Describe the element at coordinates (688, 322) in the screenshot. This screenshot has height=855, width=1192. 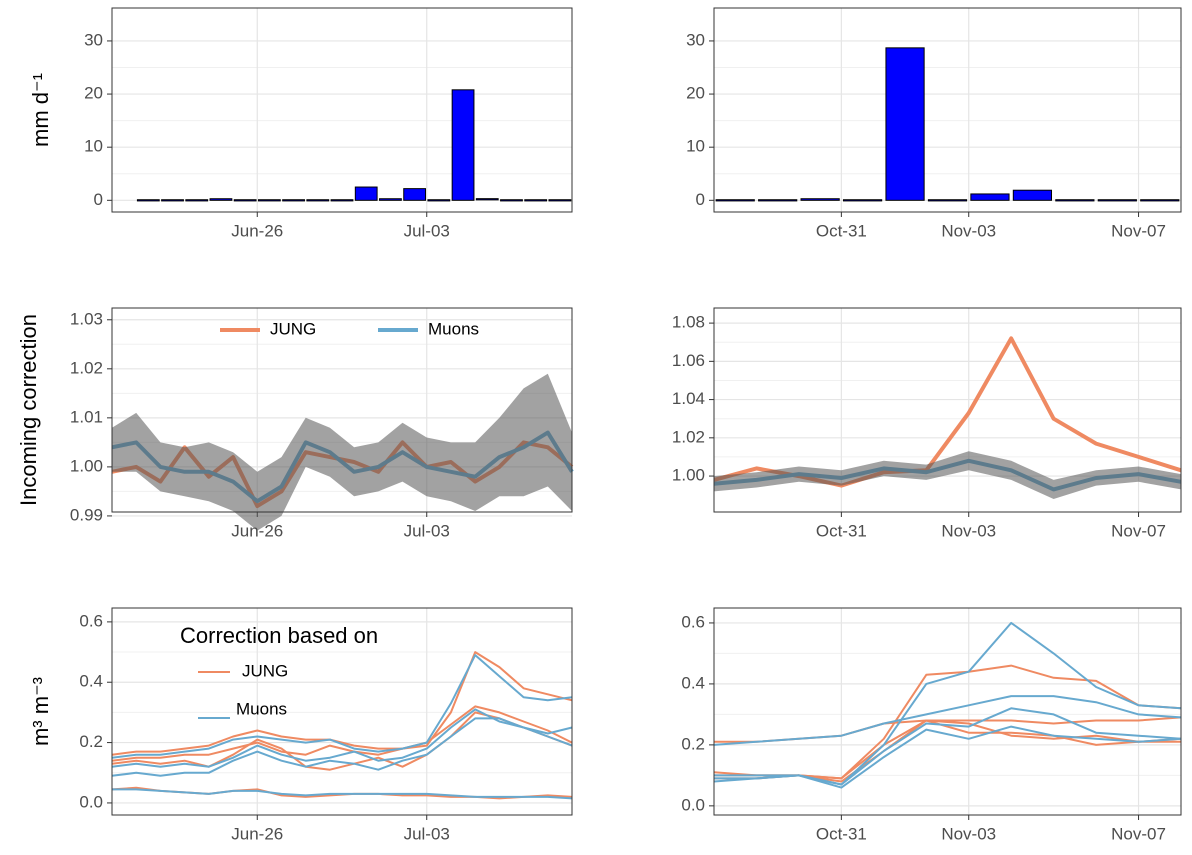
I see `y-tick-label: 1.08` at that location.